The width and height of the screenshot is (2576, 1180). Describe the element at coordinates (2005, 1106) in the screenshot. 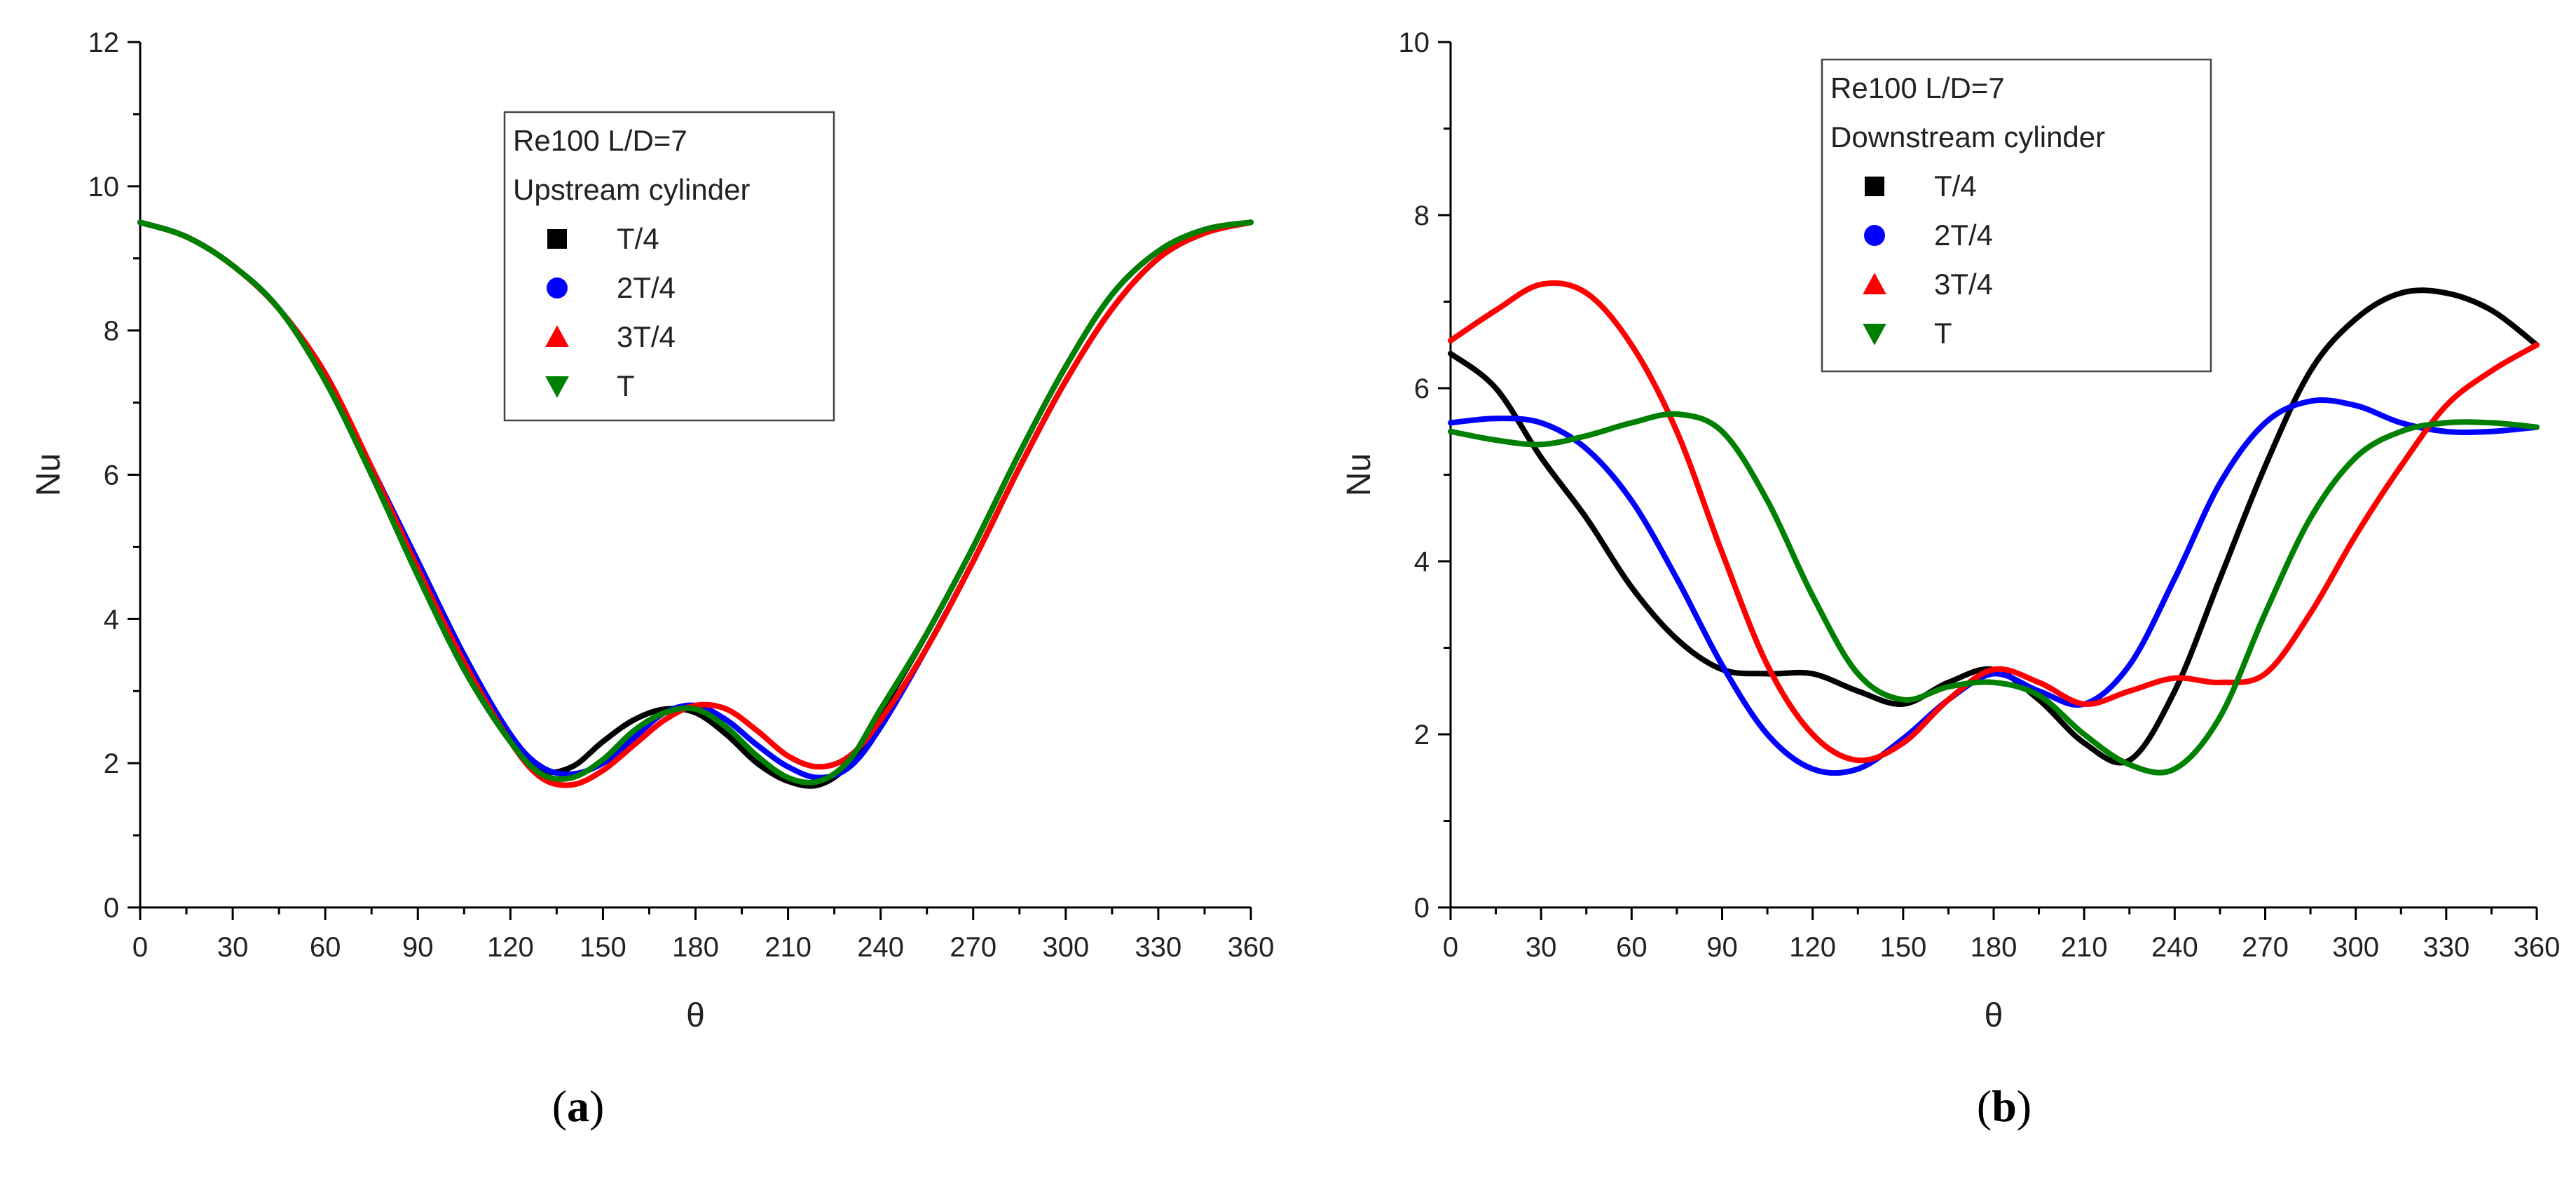

I see `panel-label: (b)` at that location.